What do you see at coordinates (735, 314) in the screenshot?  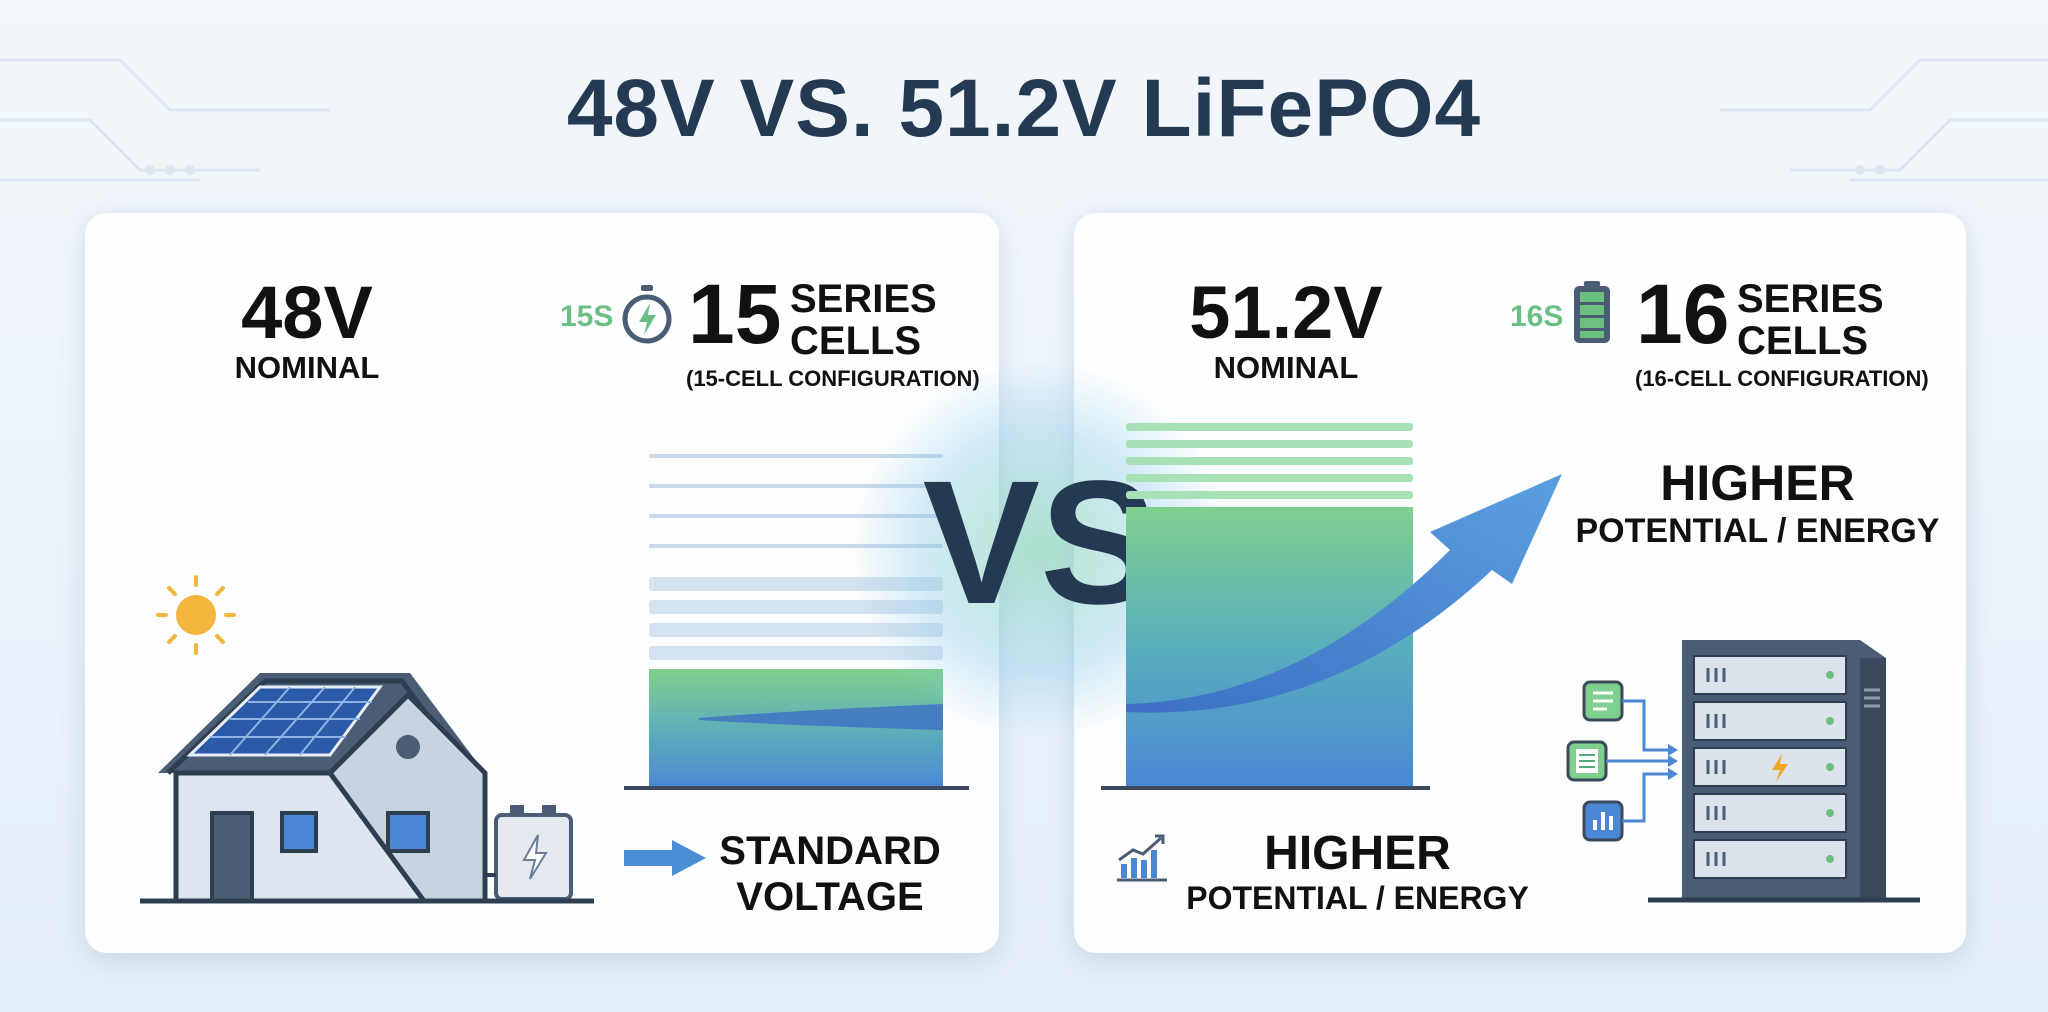 I see `left-series-count: 15` at bounding box center [735, 314].